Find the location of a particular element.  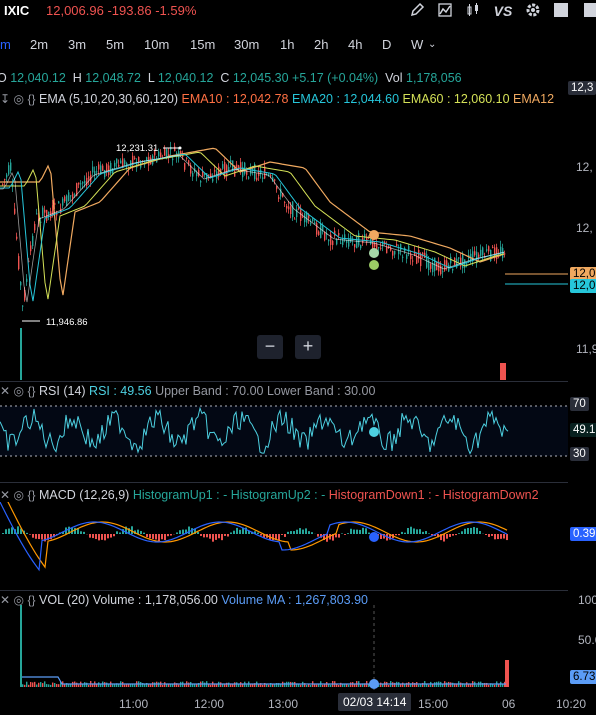

timeframe-4h: 4h is located at coordinates (355, 44).